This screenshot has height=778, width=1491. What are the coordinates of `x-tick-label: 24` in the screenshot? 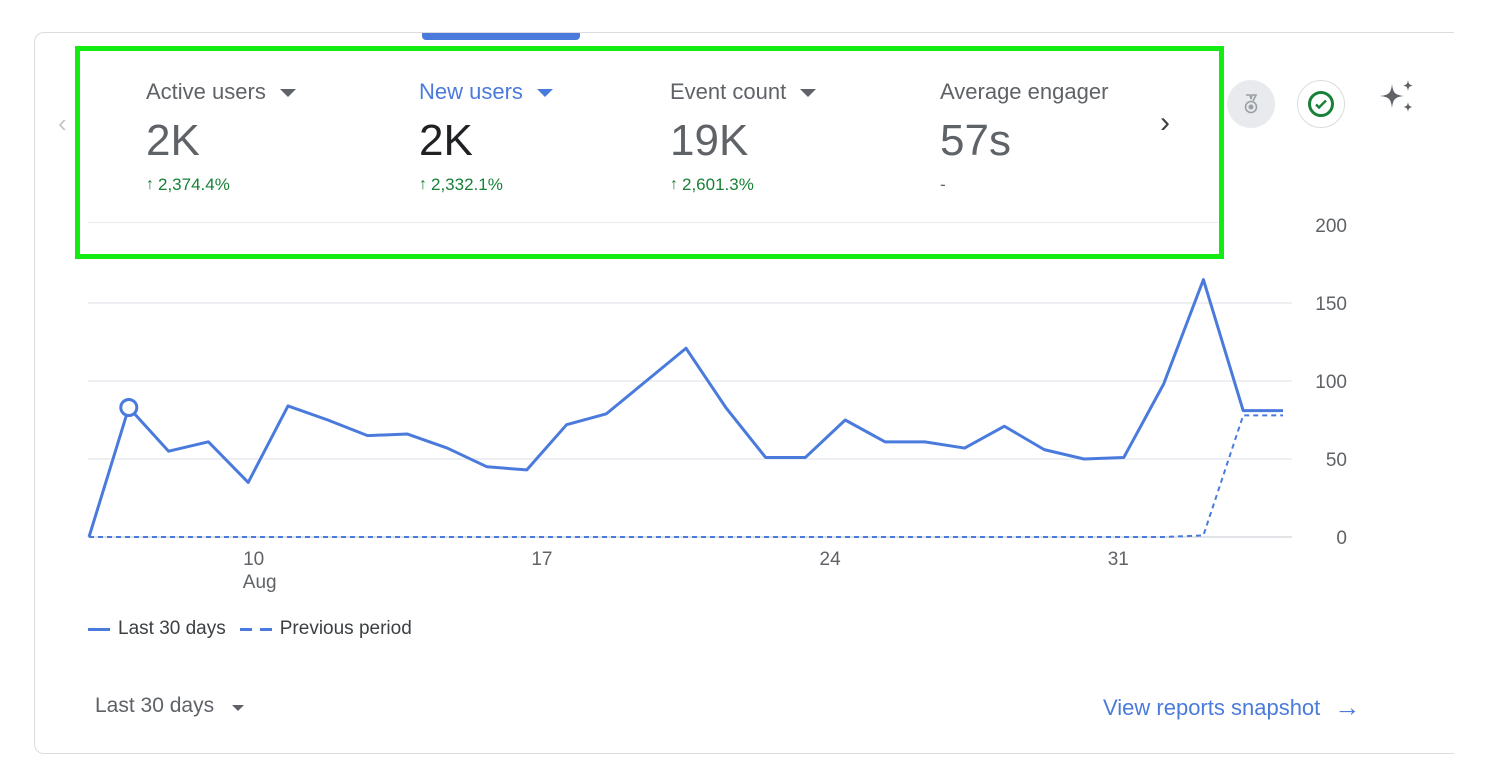 It's located at (831, 559).